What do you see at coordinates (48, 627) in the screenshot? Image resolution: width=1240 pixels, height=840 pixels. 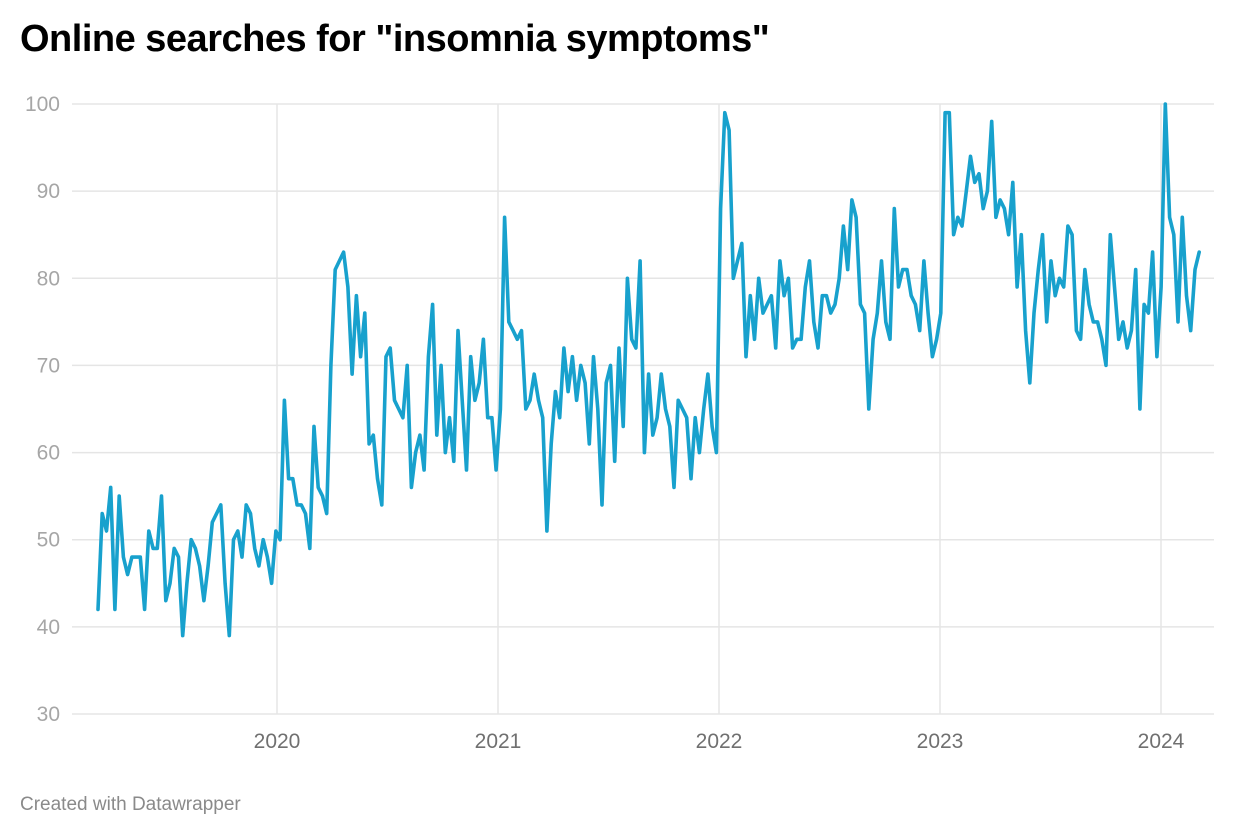 I see `y-tick-label: 40` at bounding box center [48, 627].